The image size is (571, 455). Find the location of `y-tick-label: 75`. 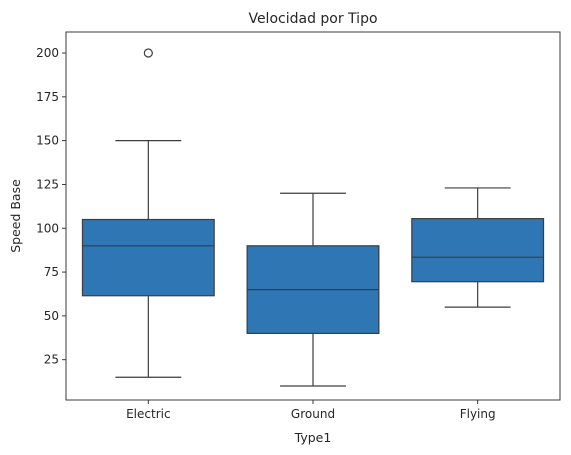

y-tick-label: 75 is located at coordinates (51, 272).